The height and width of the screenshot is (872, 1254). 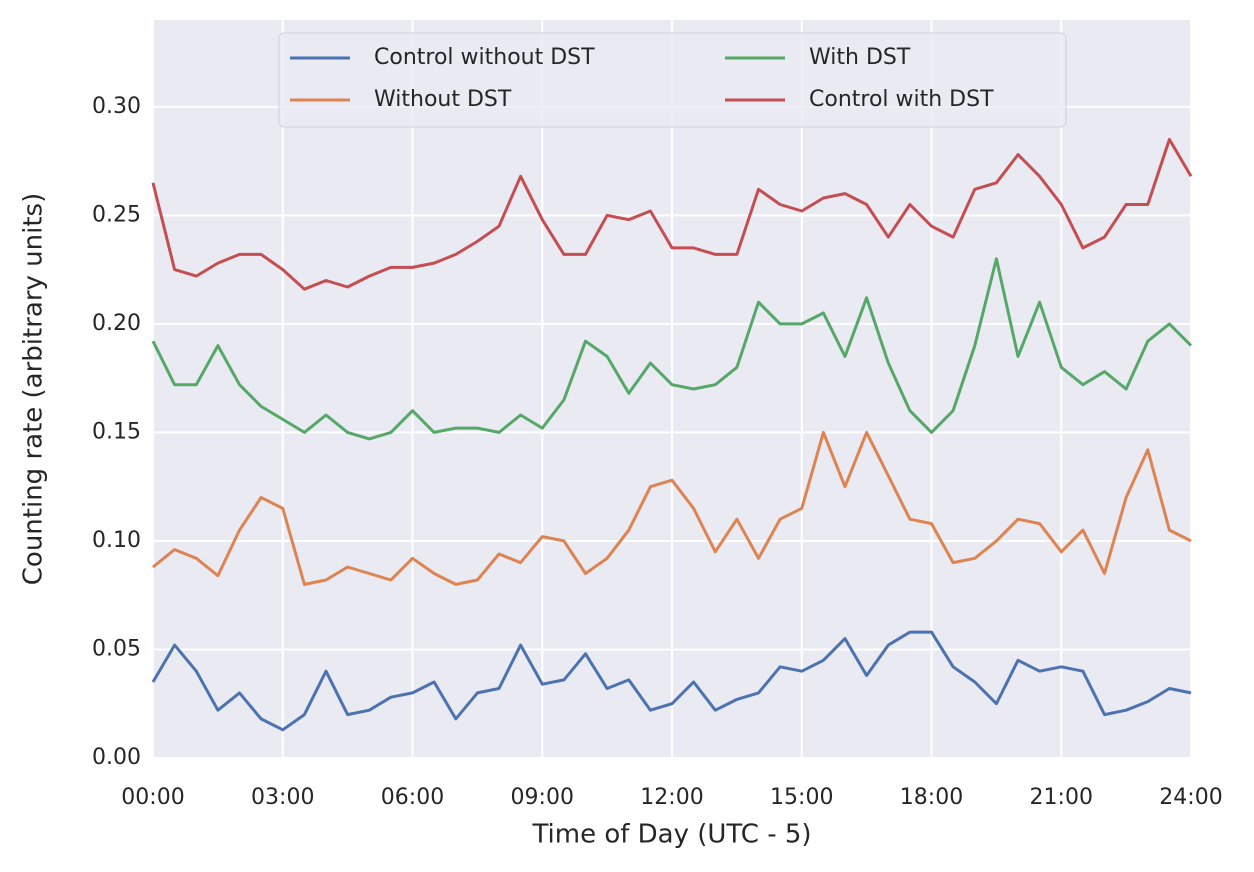 What do you see at coordinates (116, 214) in the screenshot?
I see `y-tick-label: 0.25` at bounding box center [116, 214].